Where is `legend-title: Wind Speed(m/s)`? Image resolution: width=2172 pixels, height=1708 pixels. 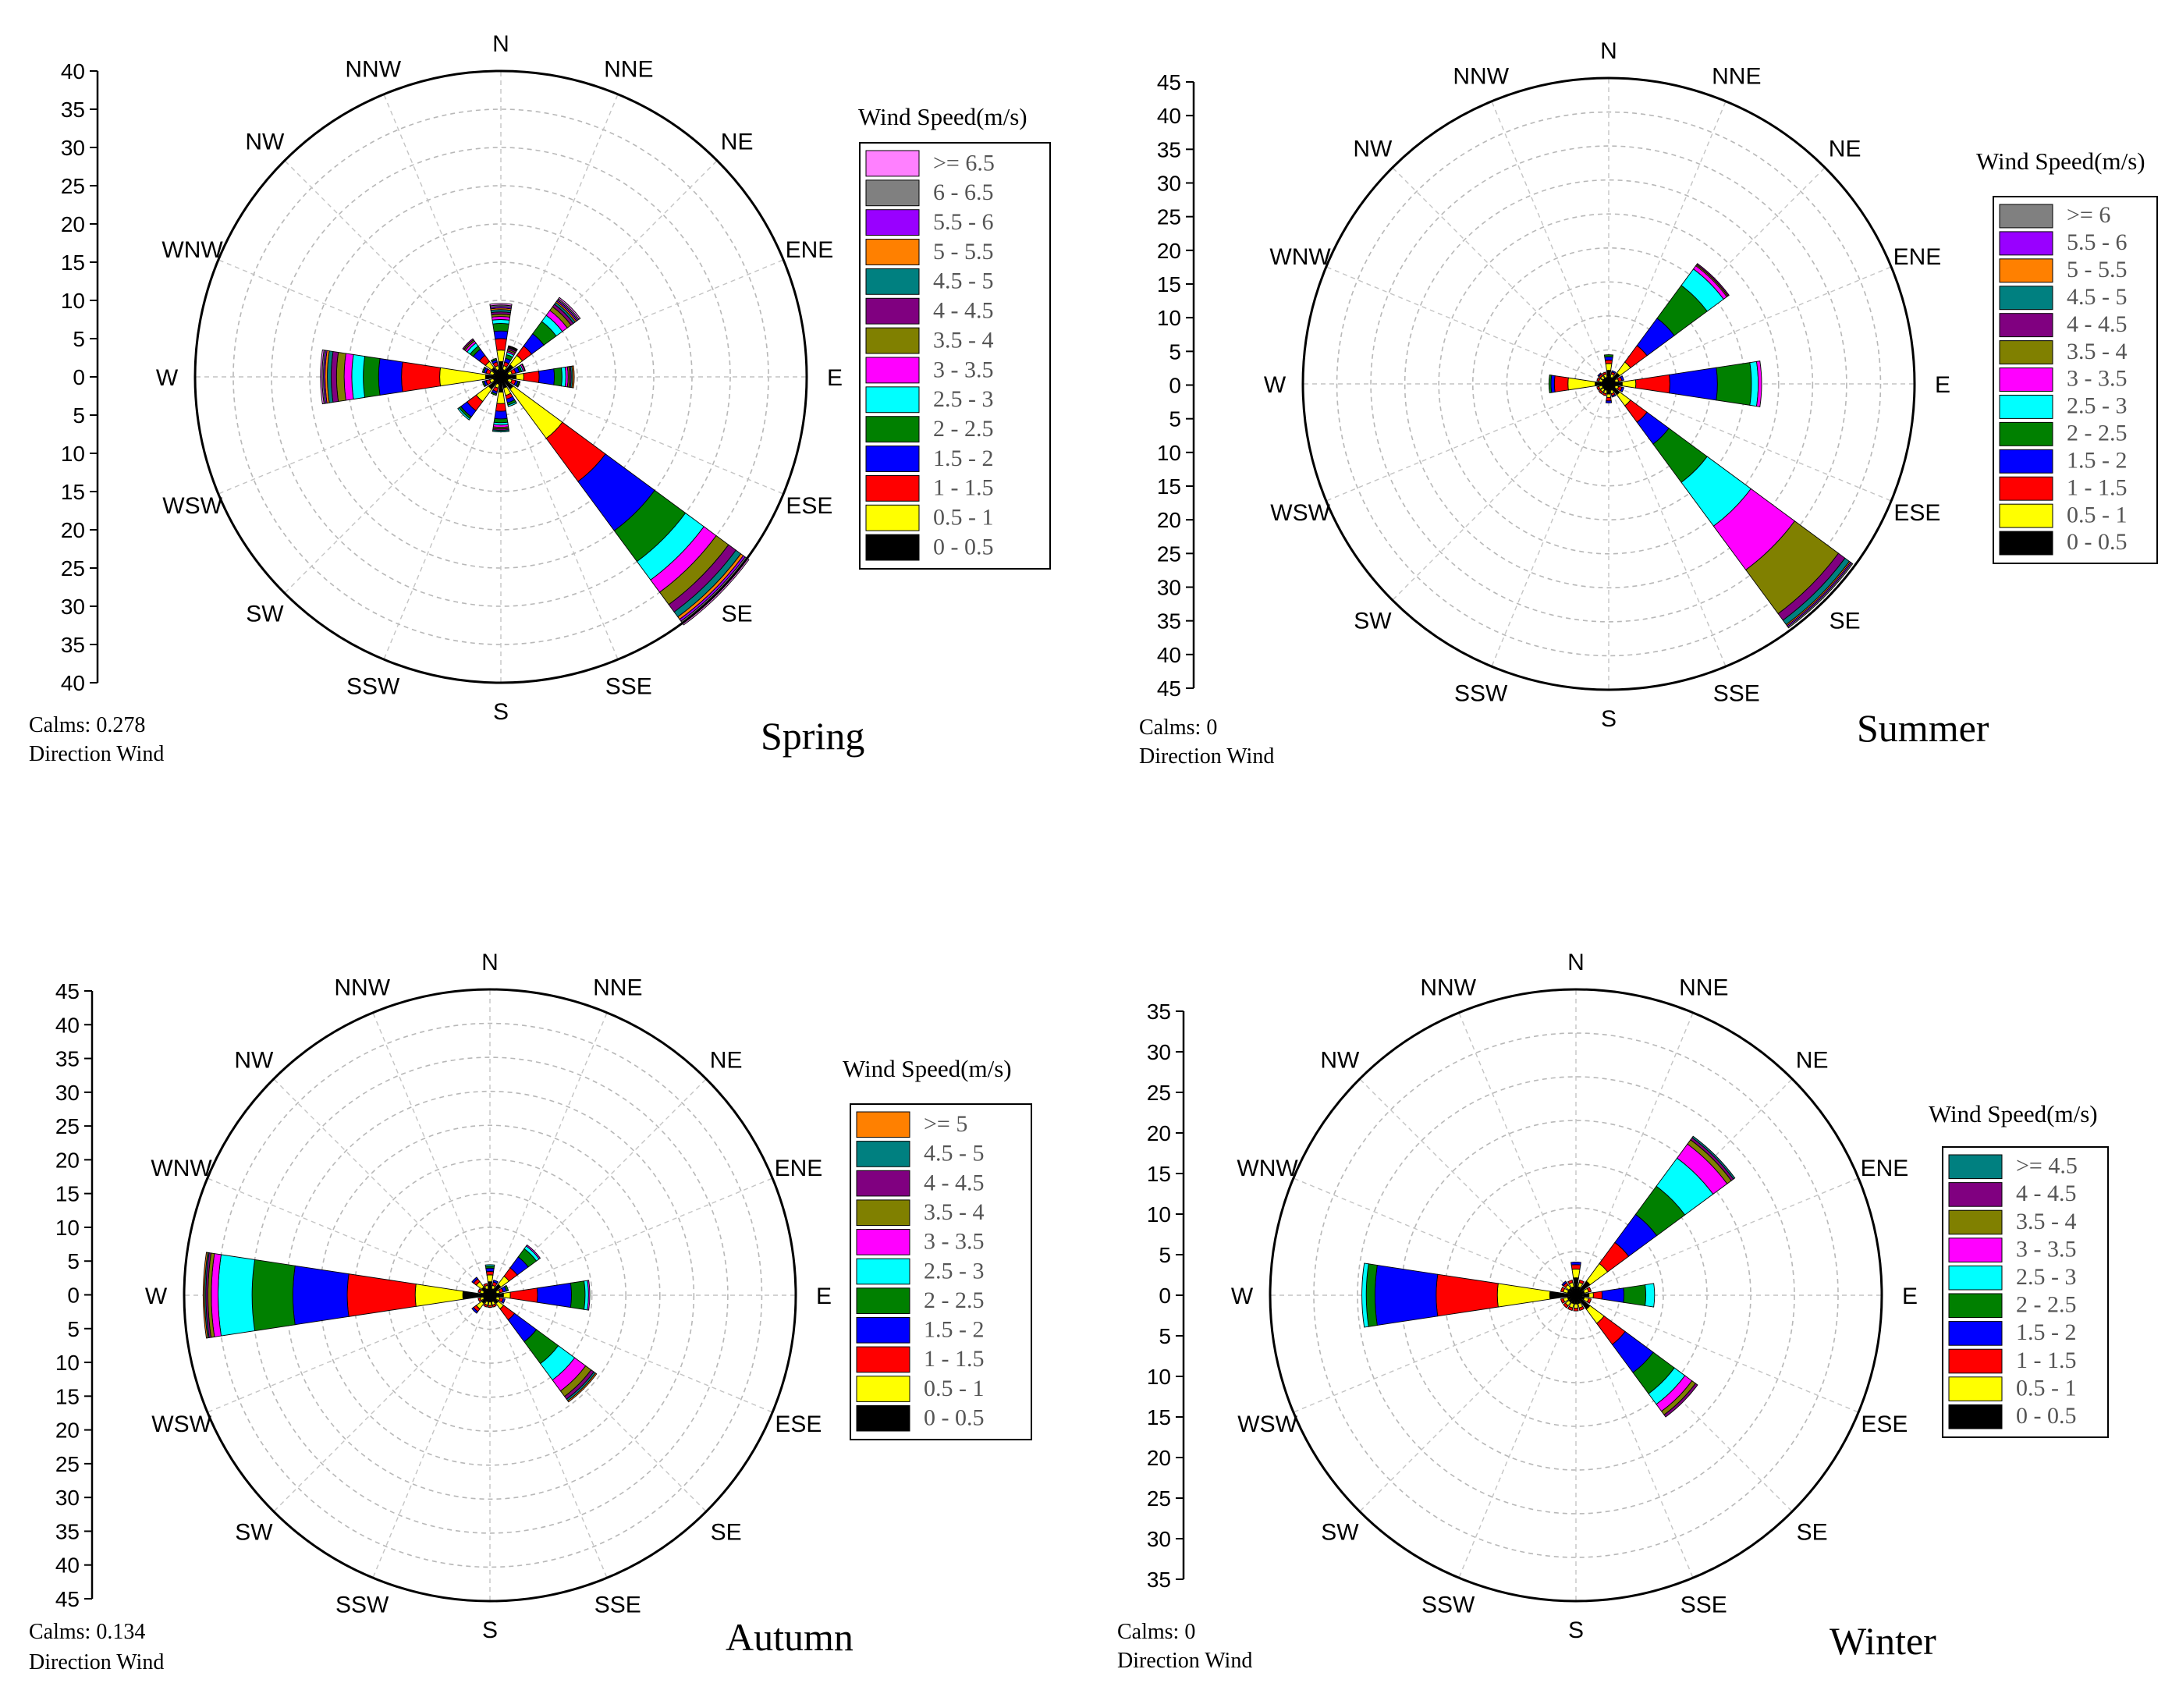
legend-title: Wind Speed(m/s) is located at coordinates (927, 1068).